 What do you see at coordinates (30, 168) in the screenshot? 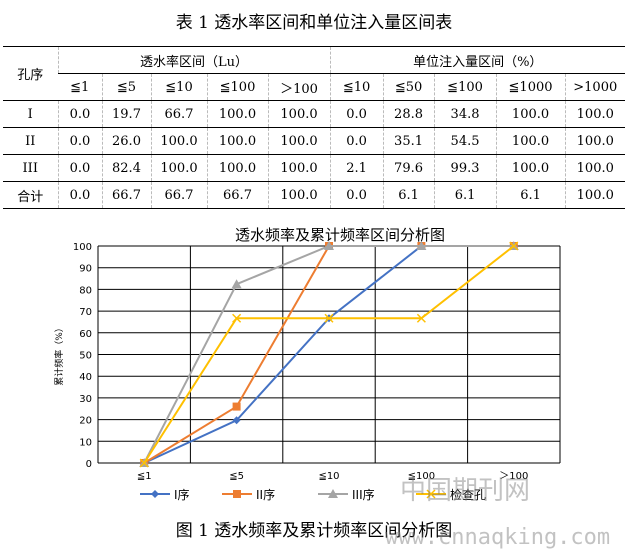
I see `row-label: III` at bounding box center [30, 168].